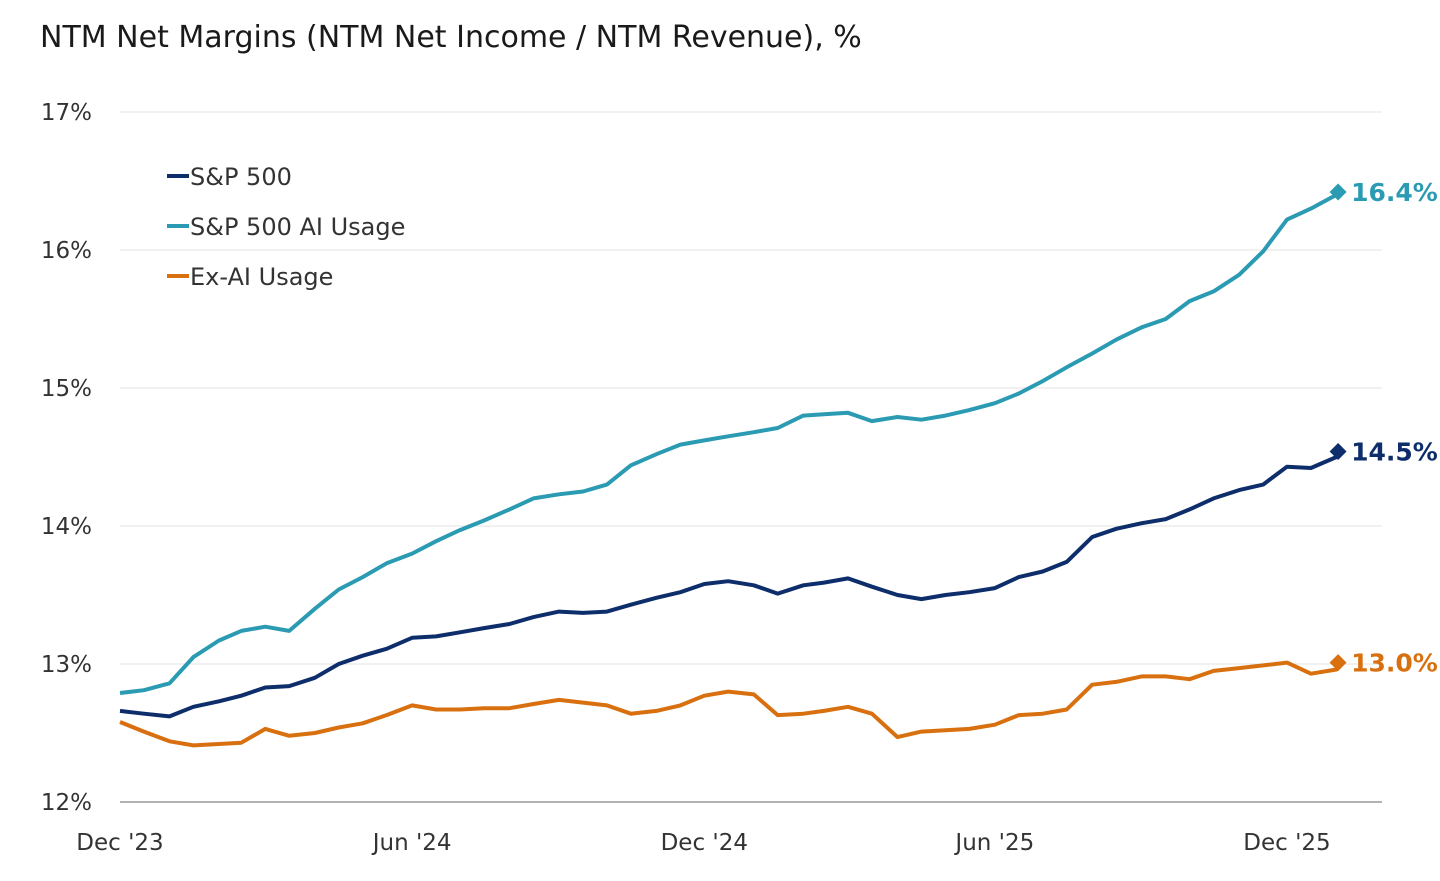 The width and height of the screenshot is (1440, 881). I want to click on end-value-label: 14.5%, so click(1394, 451).